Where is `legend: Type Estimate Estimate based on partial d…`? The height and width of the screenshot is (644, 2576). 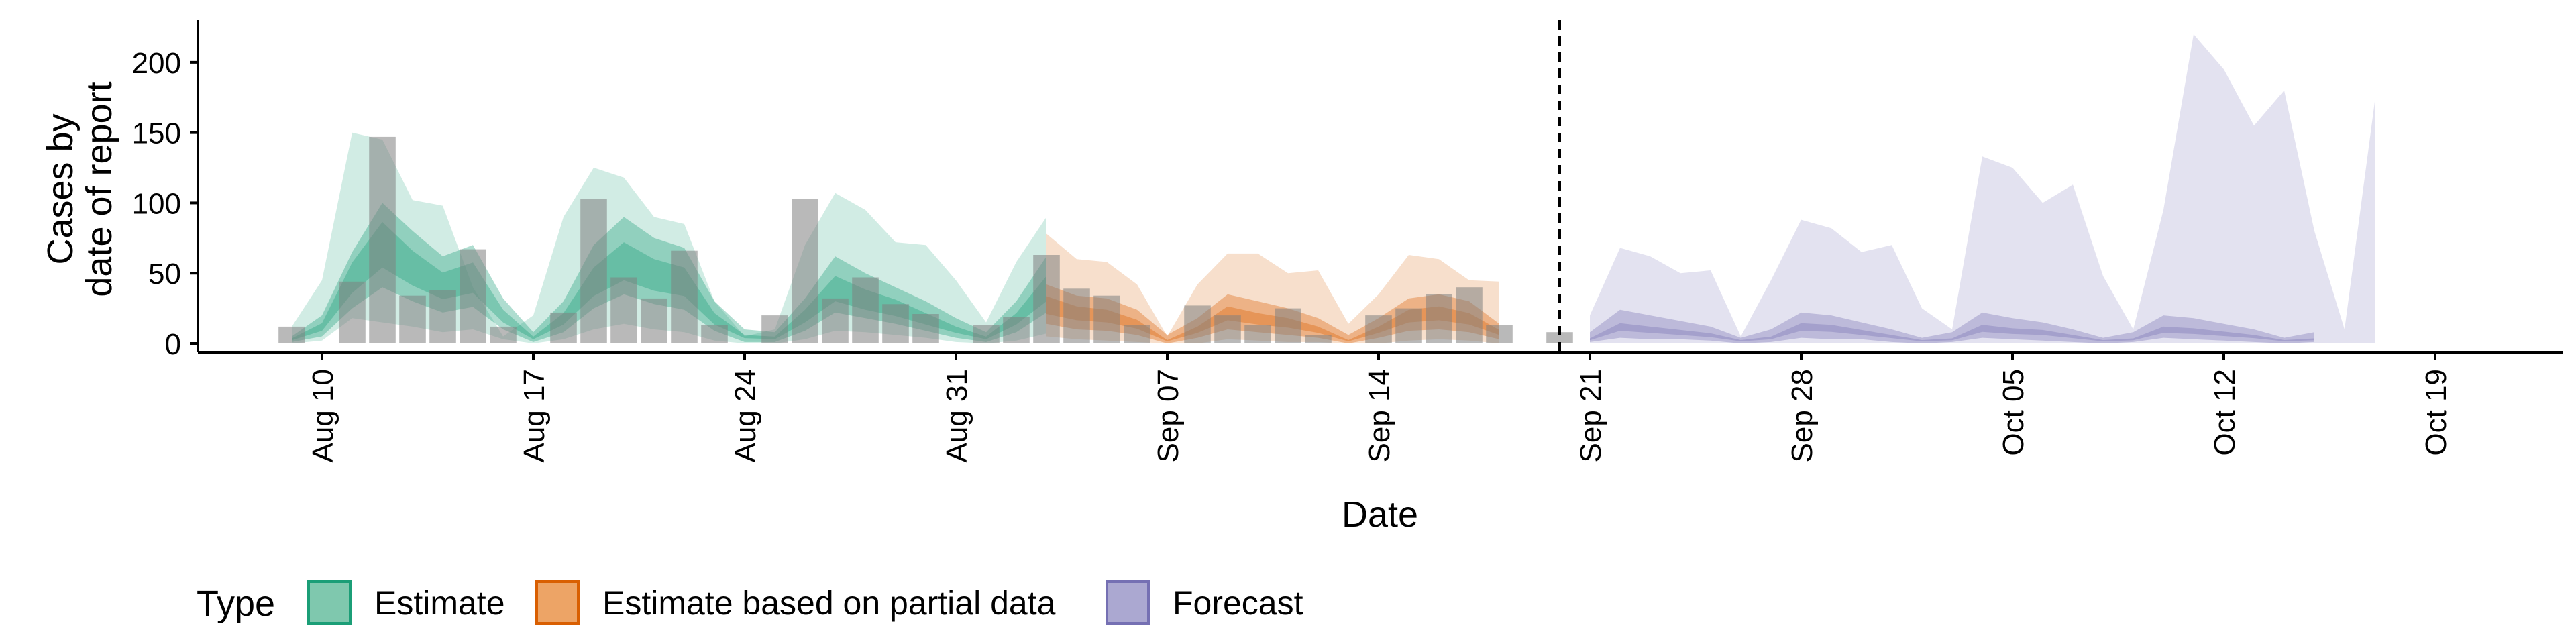 legend: Type Estimate Estimate based on partial d… is located at coordinates (750, 602).